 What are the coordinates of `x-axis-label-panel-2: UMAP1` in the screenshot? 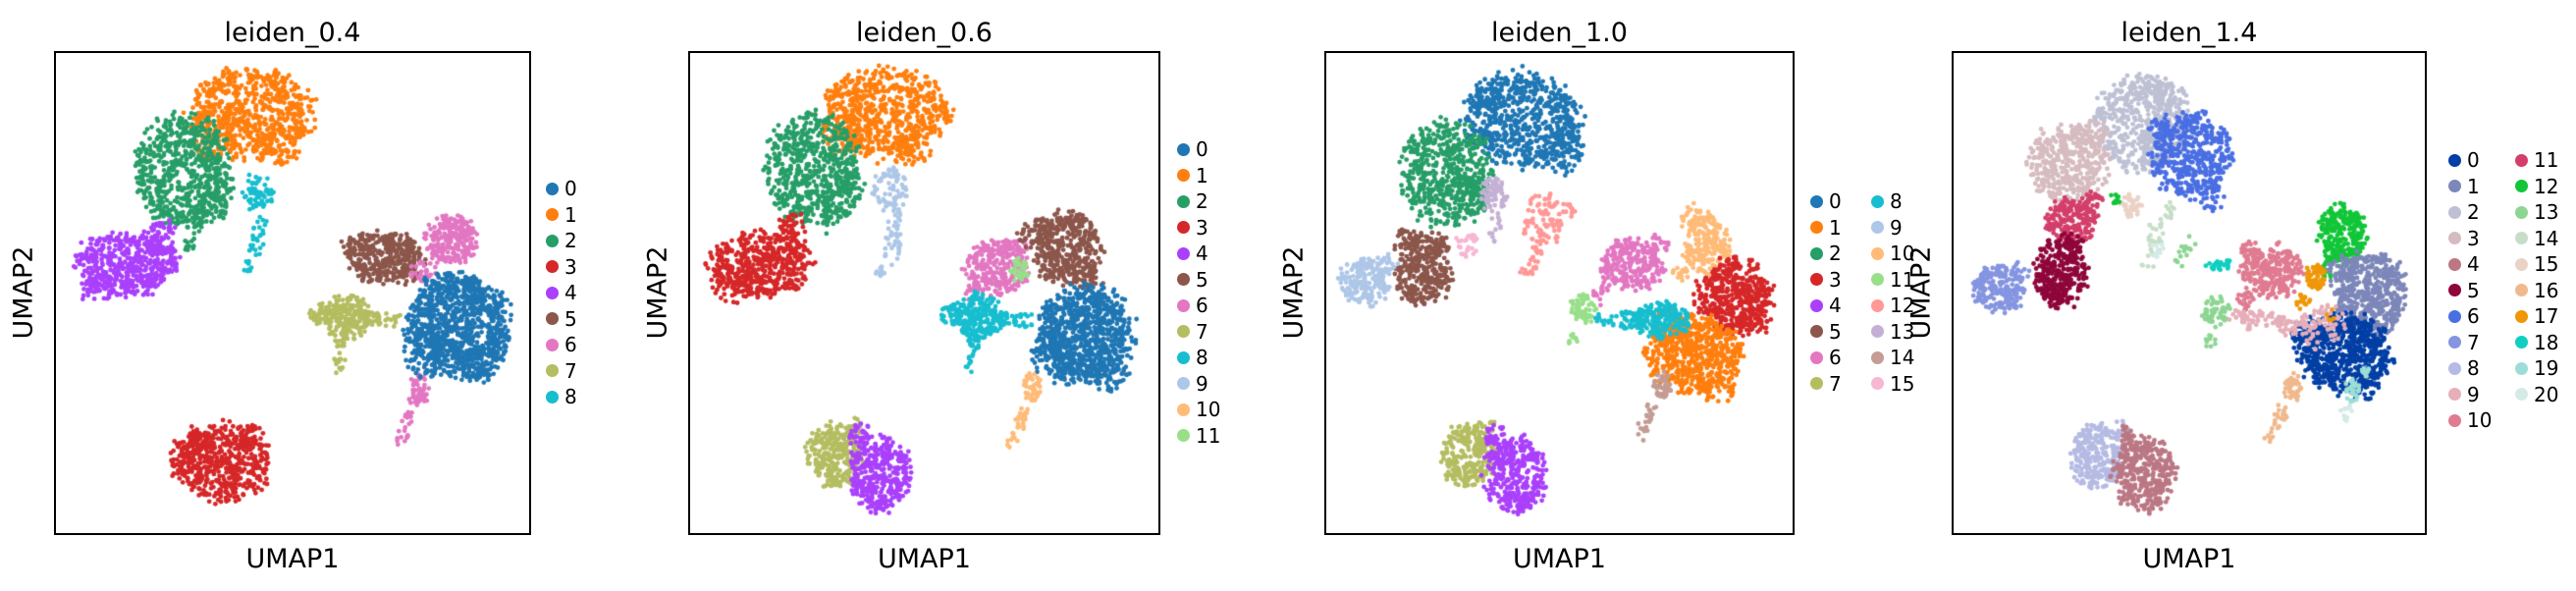 It's located at (924, 559).